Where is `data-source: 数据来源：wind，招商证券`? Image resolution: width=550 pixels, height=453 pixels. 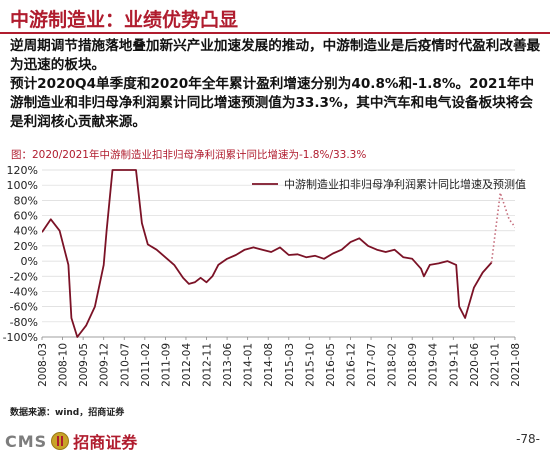 data-source: 数据来源：wind，招商证券 is located at coordinates (67, 413).